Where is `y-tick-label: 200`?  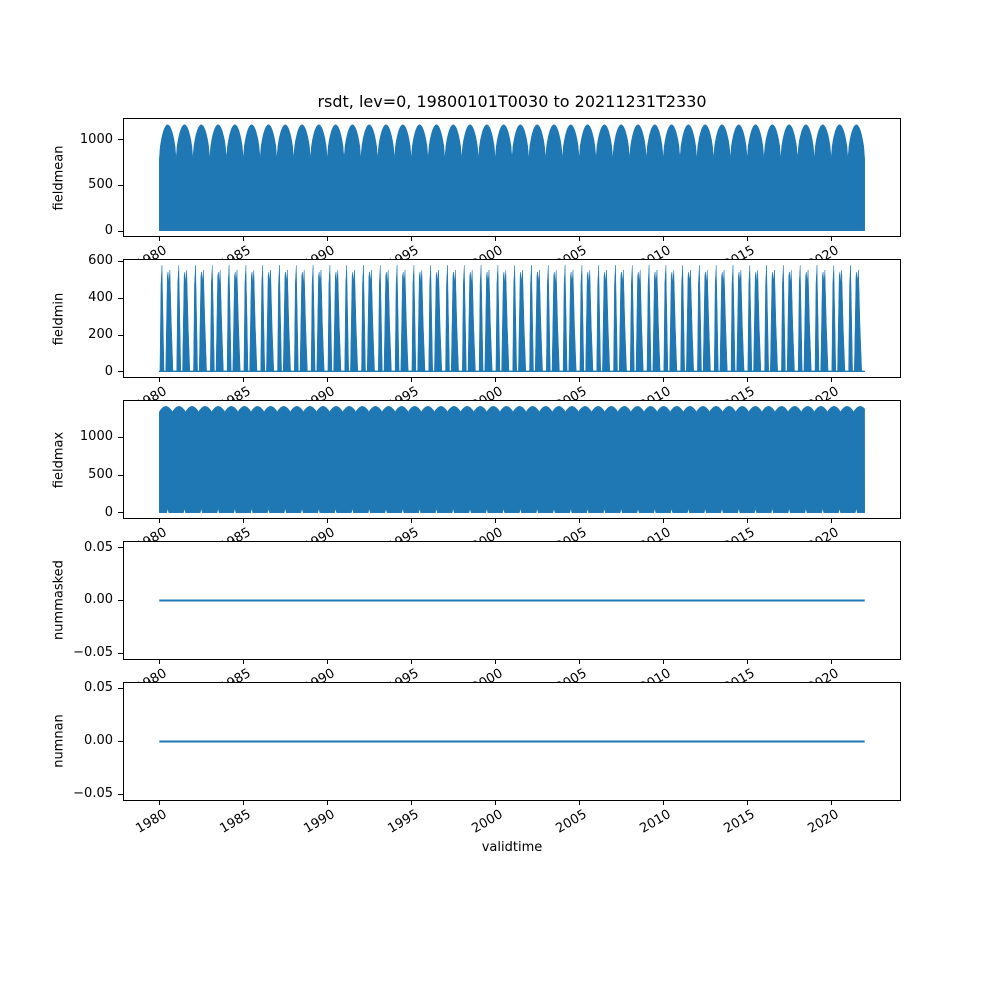
y-tick-label: 200 is located at coordinates (100, 335).